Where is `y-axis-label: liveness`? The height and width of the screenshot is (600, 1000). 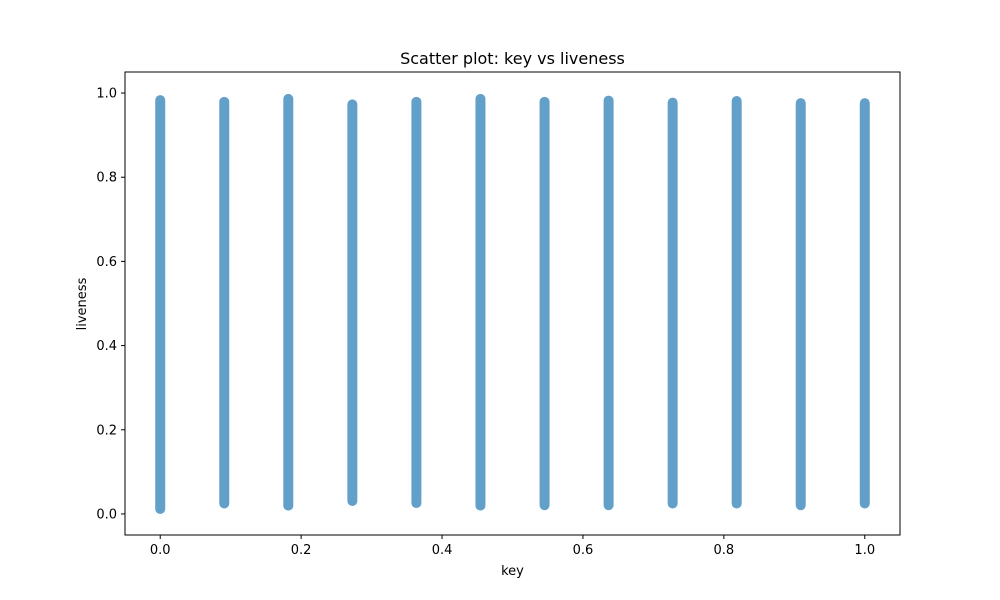
y-axis-label: liveness is located at coordinates (82, 303).